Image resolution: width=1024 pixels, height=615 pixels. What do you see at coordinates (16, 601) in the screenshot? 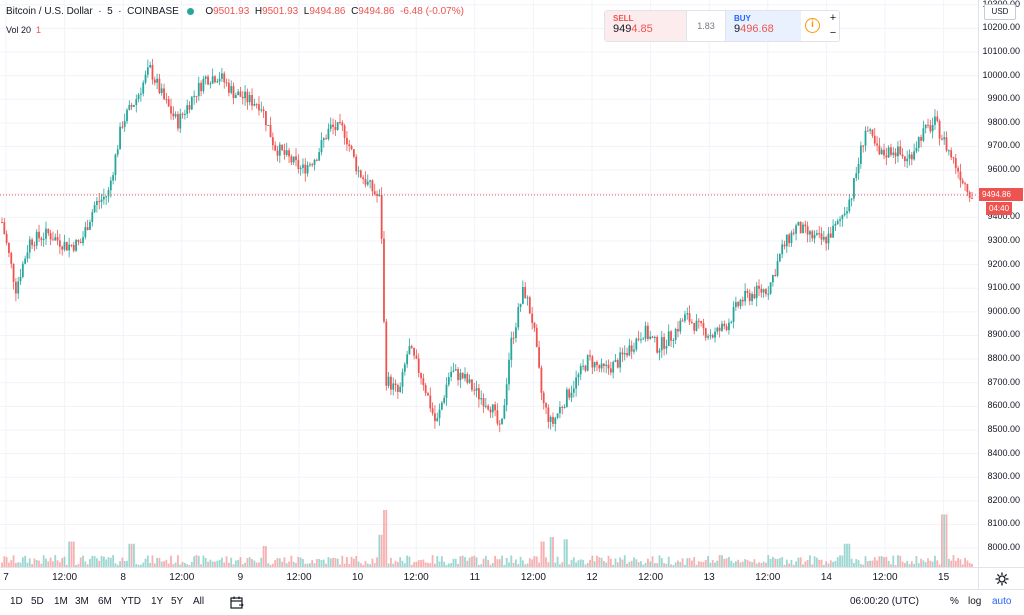
I see `range-button-1d: 1D` at bounding box center [16, 601].